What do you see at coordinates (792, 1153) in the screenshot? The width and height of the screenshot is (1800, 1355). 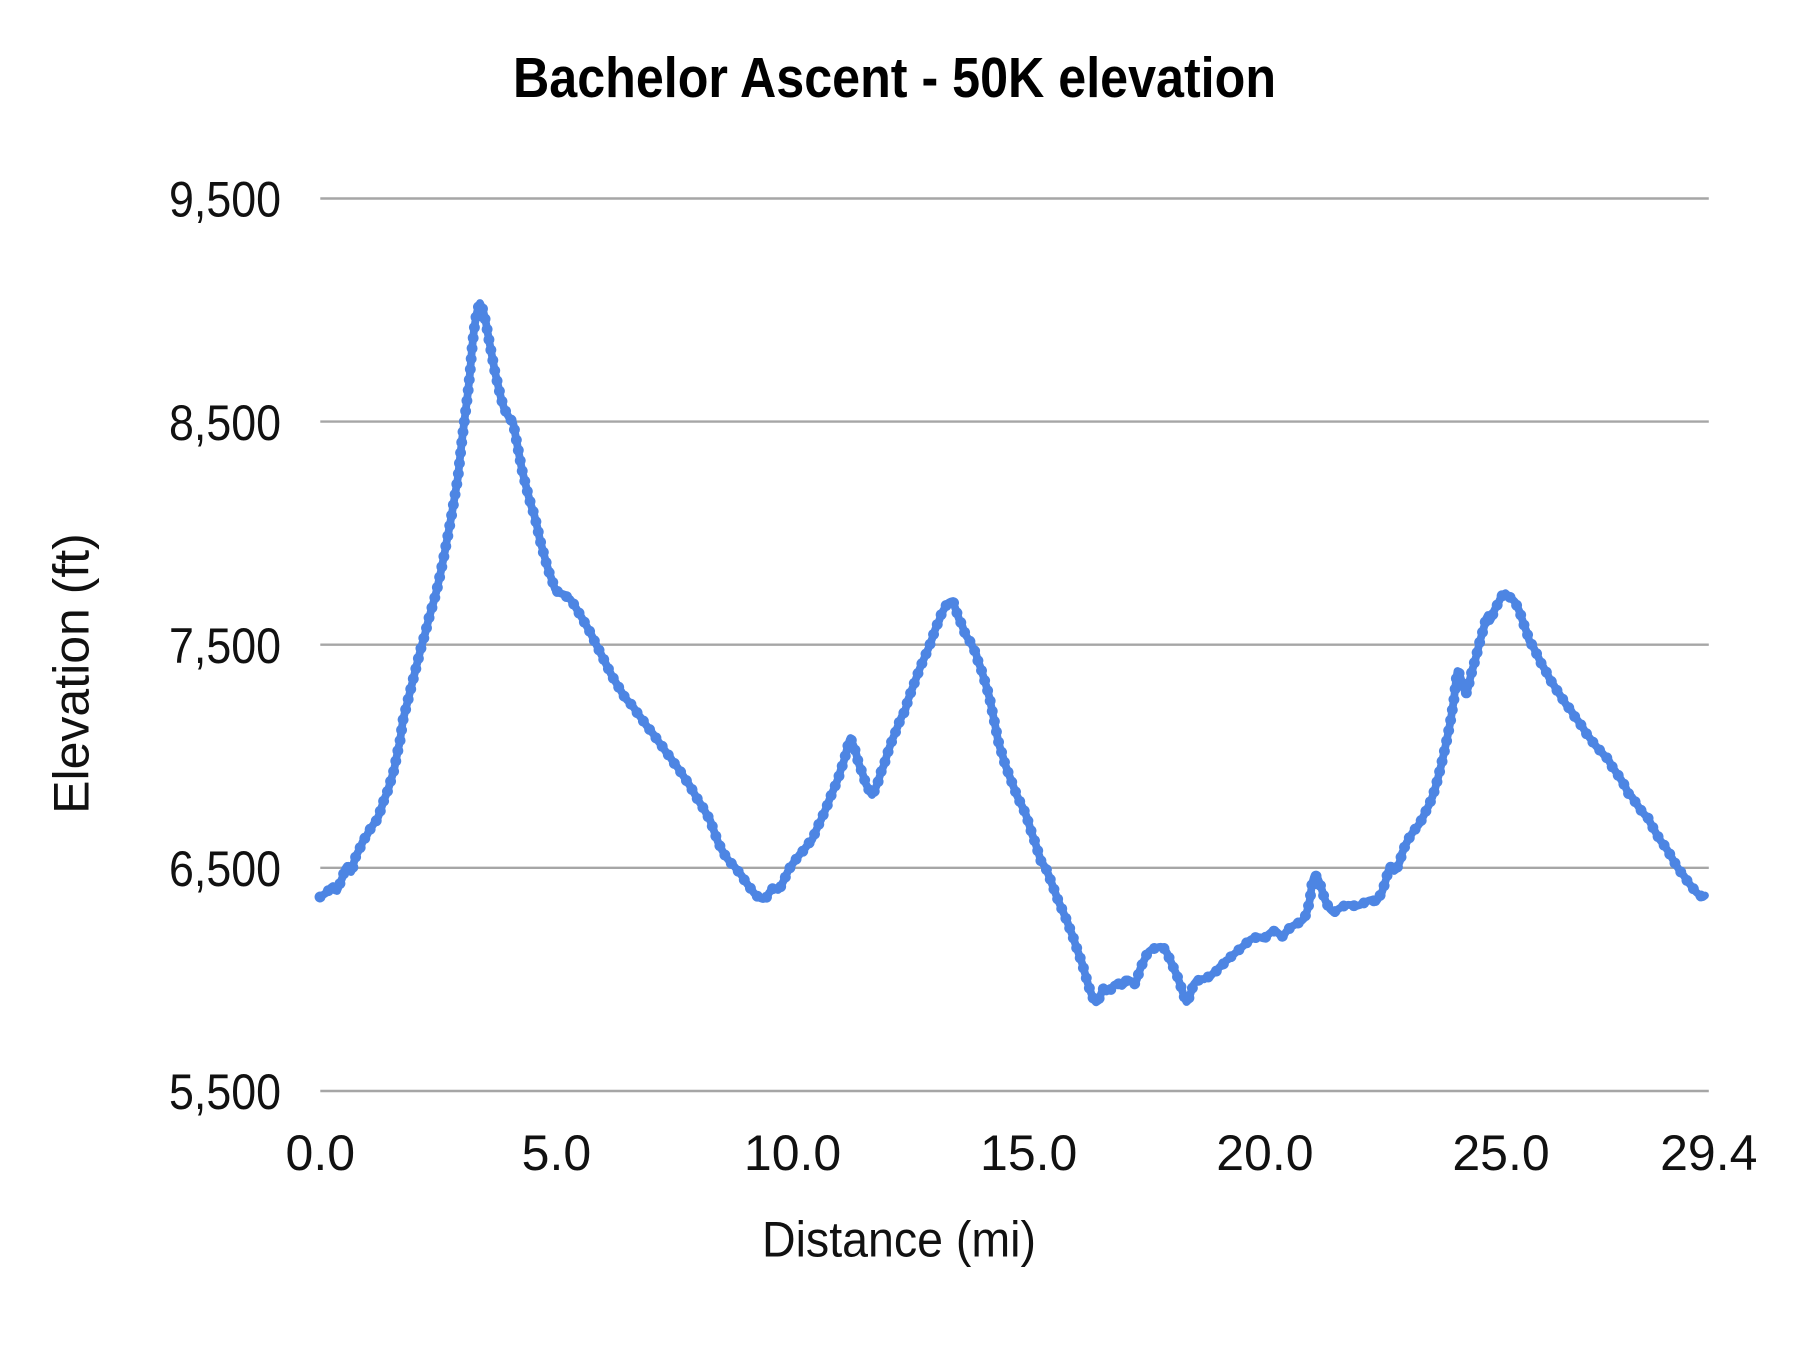 I see `svg-text: 10.0` at bounding box center [792, 1153].